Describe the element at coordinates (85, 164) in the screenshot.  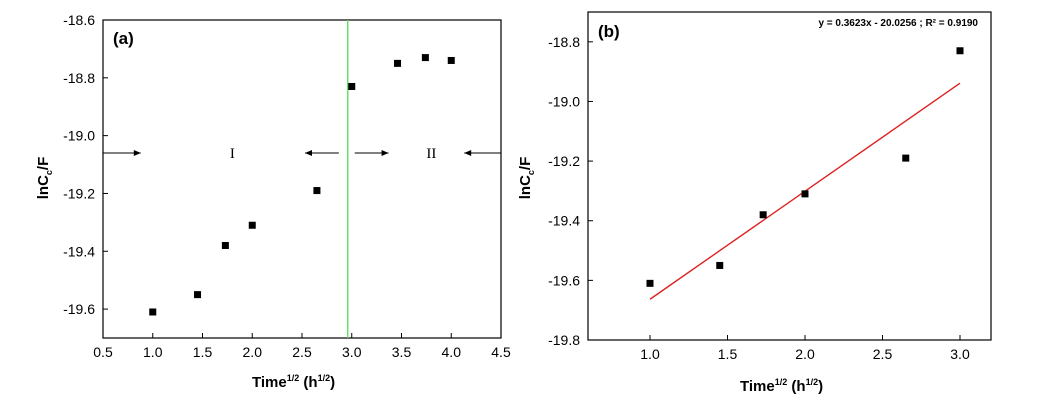
I see `y-ticks-a: -19.6 -19.4 -19.2 -19.0 -18.8 -18.6` at that location.